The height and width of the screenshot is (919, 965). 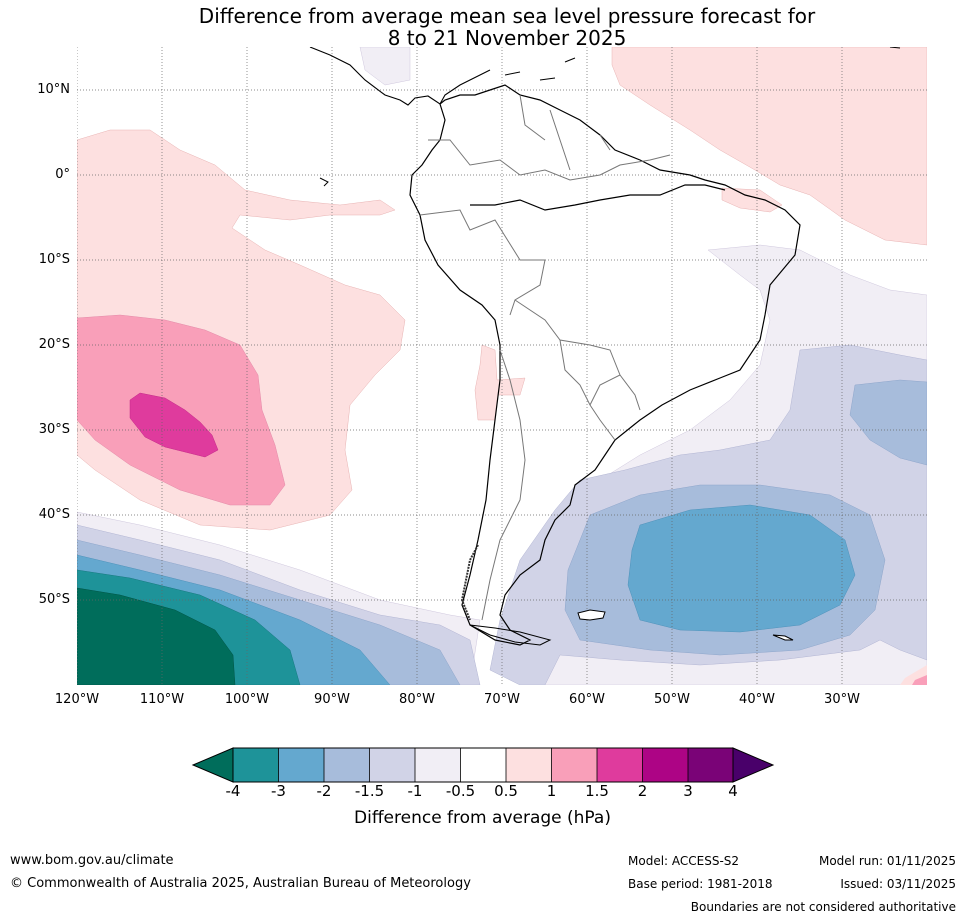 I want to click on colorbar-tick: 2, so click(x=642, y=791).